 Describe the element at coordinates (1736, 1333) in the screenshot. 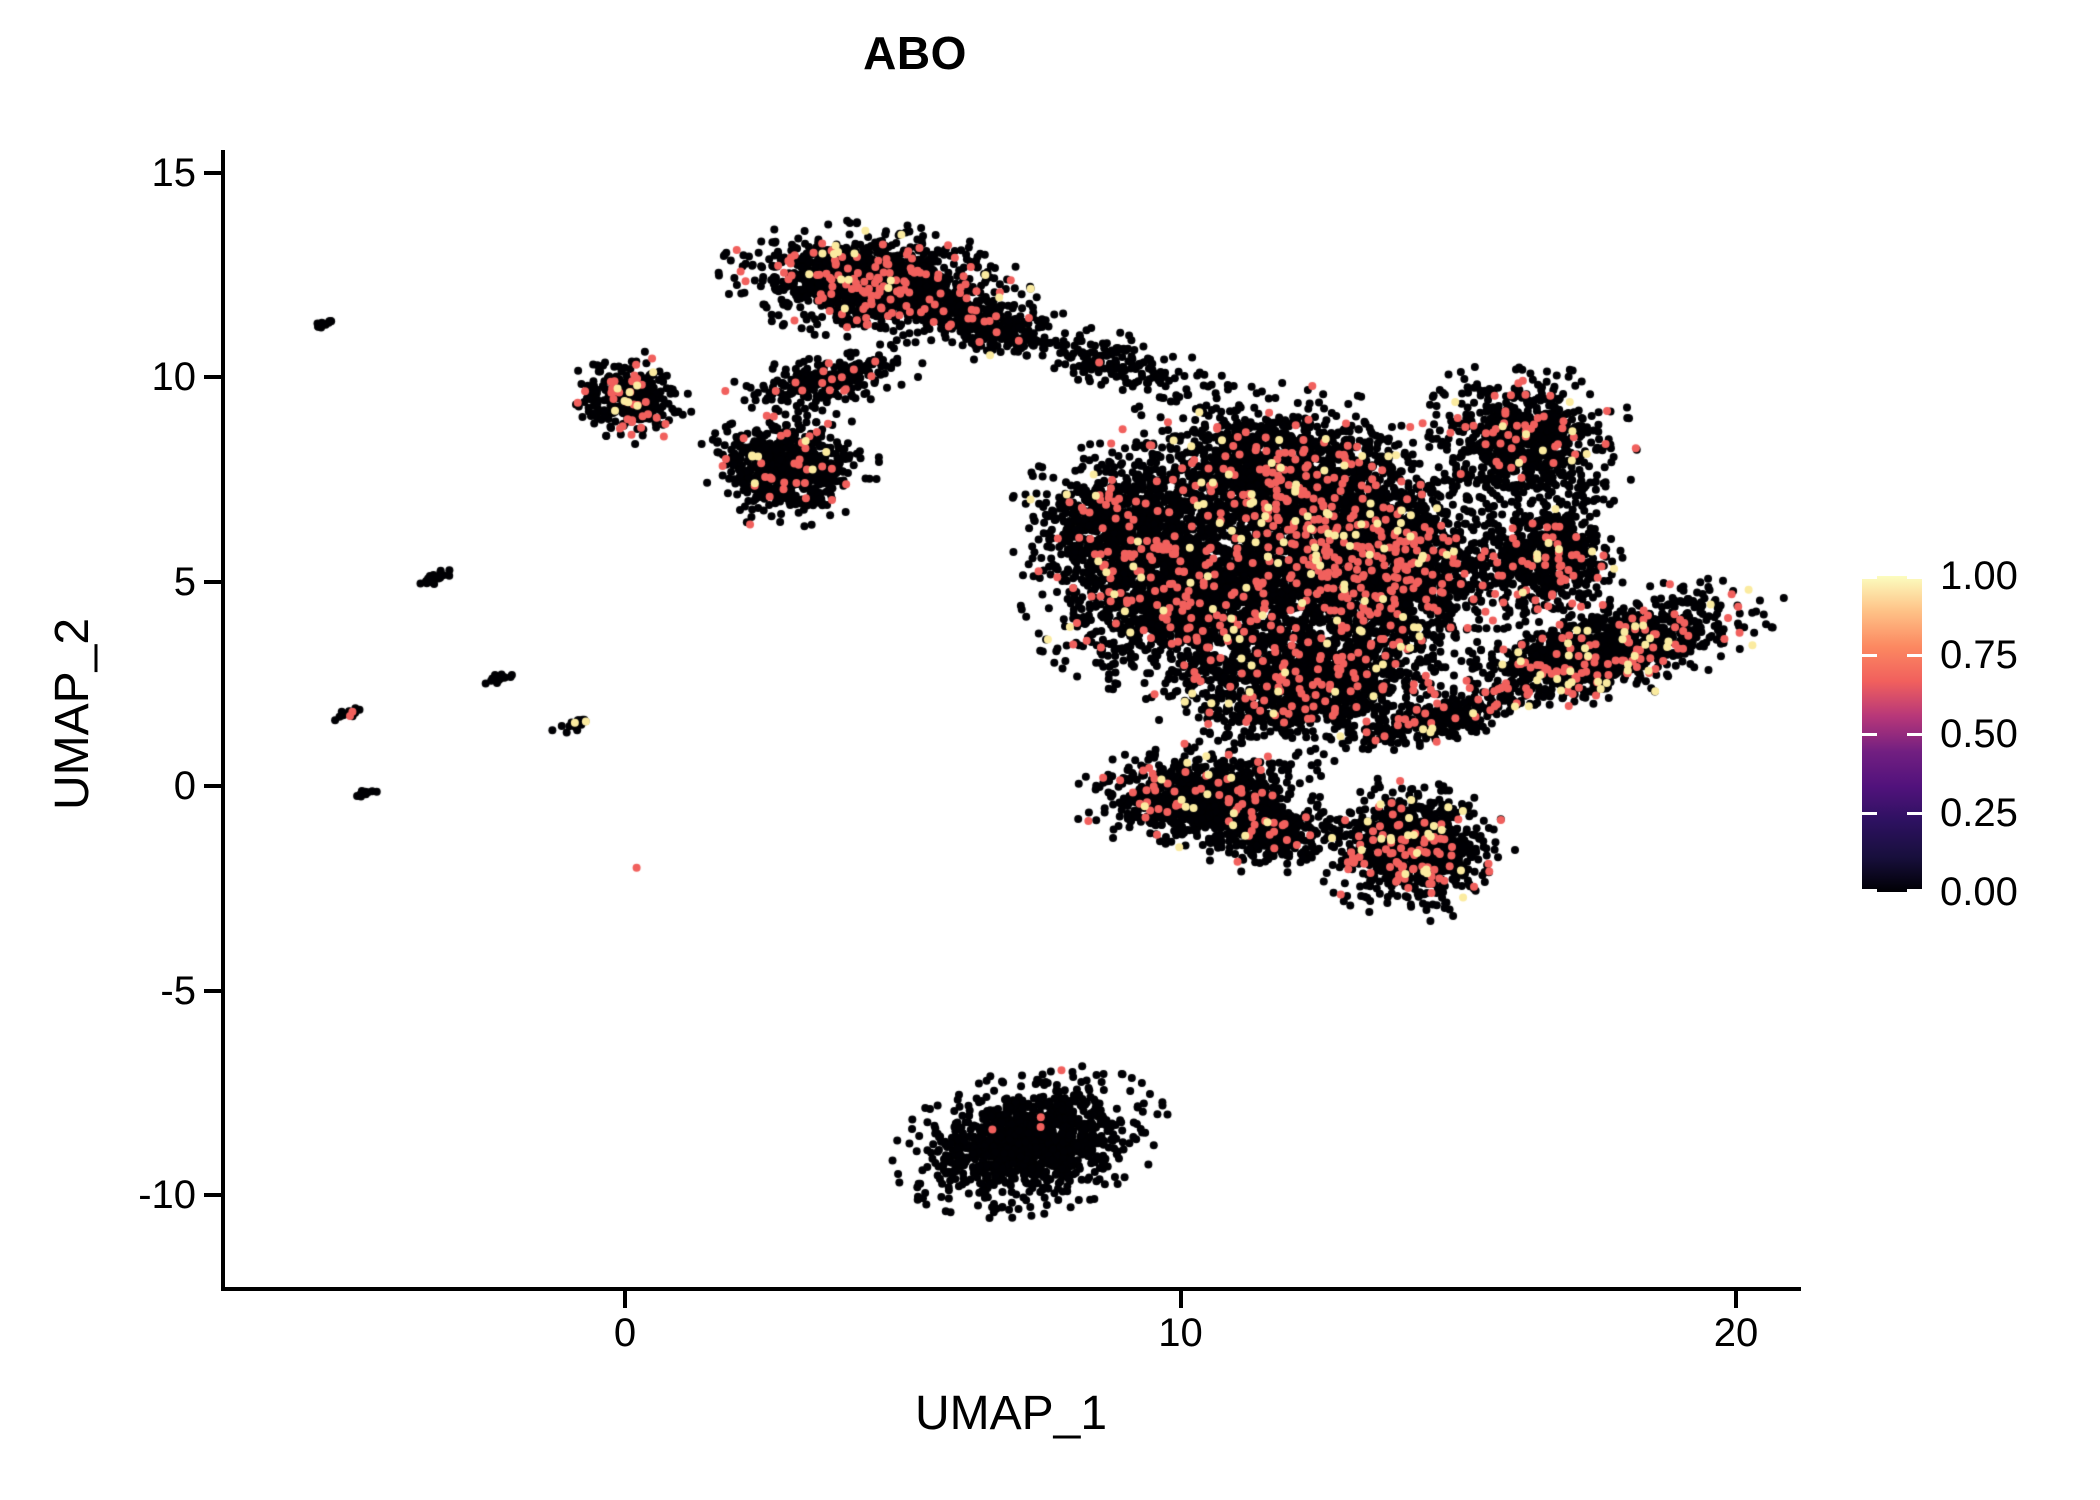

I see `x-tick-label: 20` at that location.